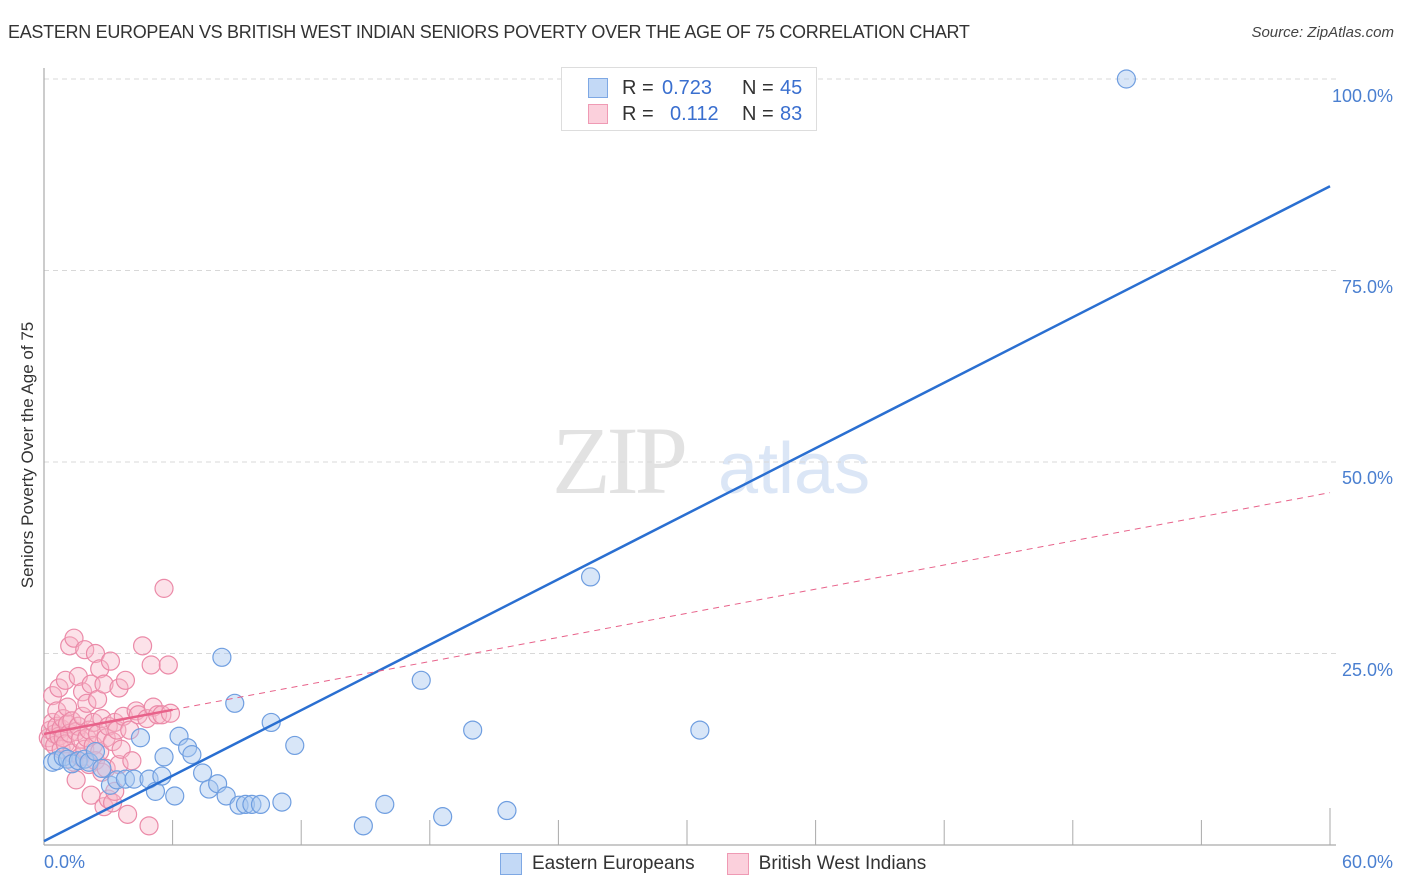 The image size is (1406, 892). What do you see at coordinates (1367, 287) in the screenshot?
I see `y-tick-75: 75.0%` at bounding box center [1367, 287].